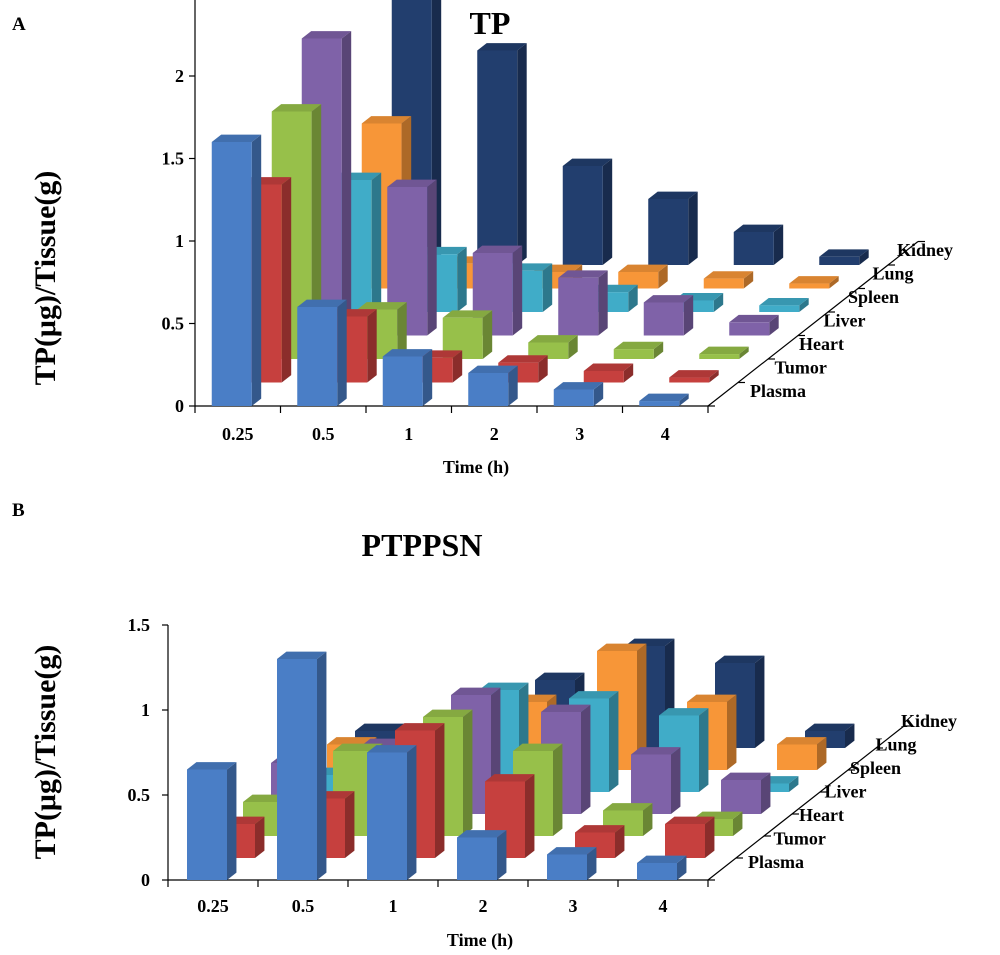  What do you see at coordinates (323, 434) in the screenshot?
I see `x-tick-label: 0.5` at bounding box center [323, 434].